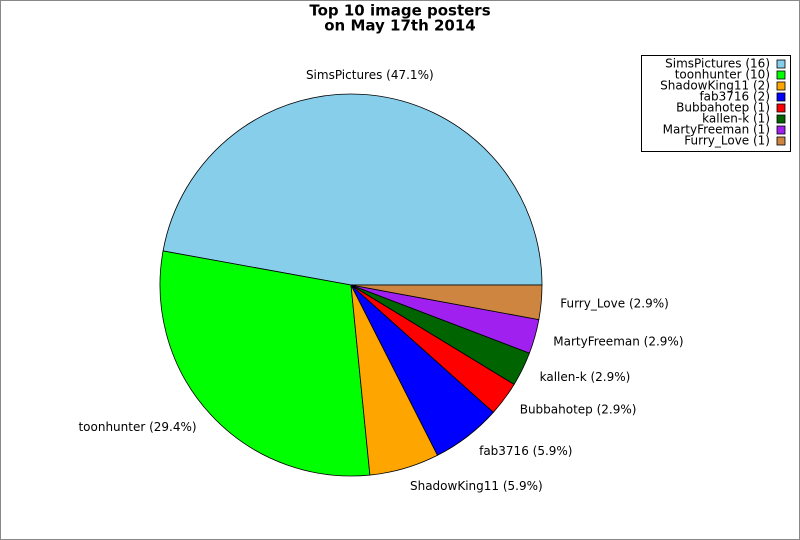 The image size is (800, 540). What do you see at coordinates (578, 410) in the screenshot?
I see `slice-label: Bubbahotep (2.9%)` at bounding box center [578, 410].